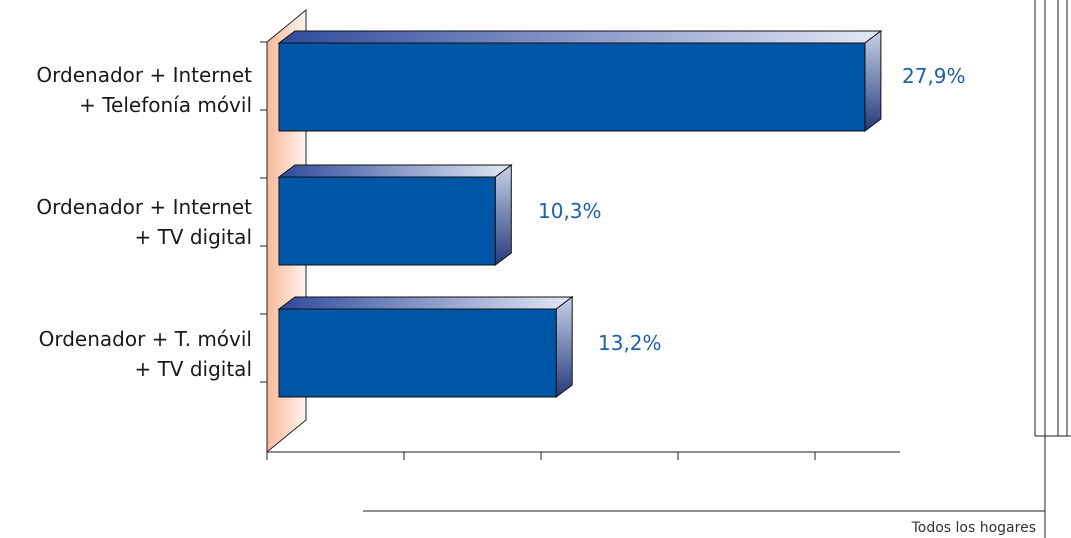 This screenshot has height=538, width=1071. Describe the element at coordinates (145, 339) in the screenshot. I see `category-label: Ordenador + T. móvil` at that location.